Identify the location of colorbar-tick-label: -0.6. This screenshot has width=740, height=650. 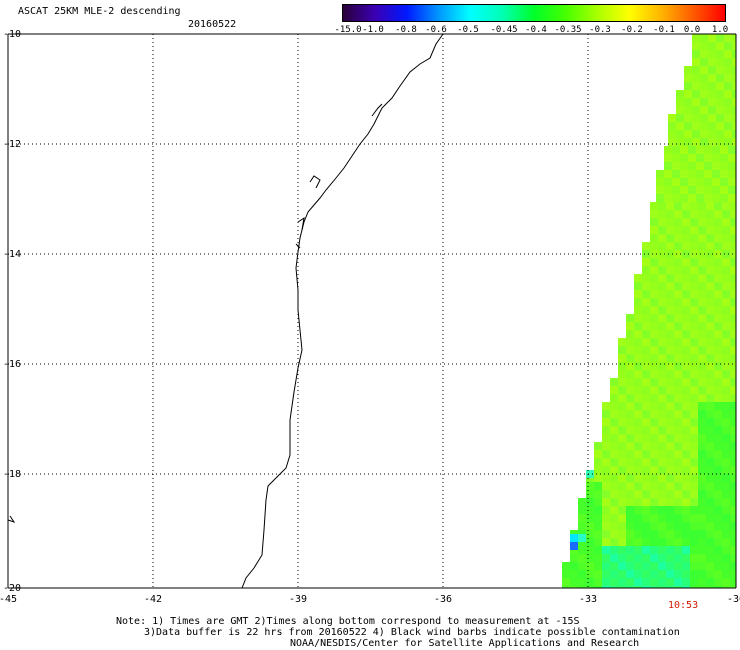
(436, 30).